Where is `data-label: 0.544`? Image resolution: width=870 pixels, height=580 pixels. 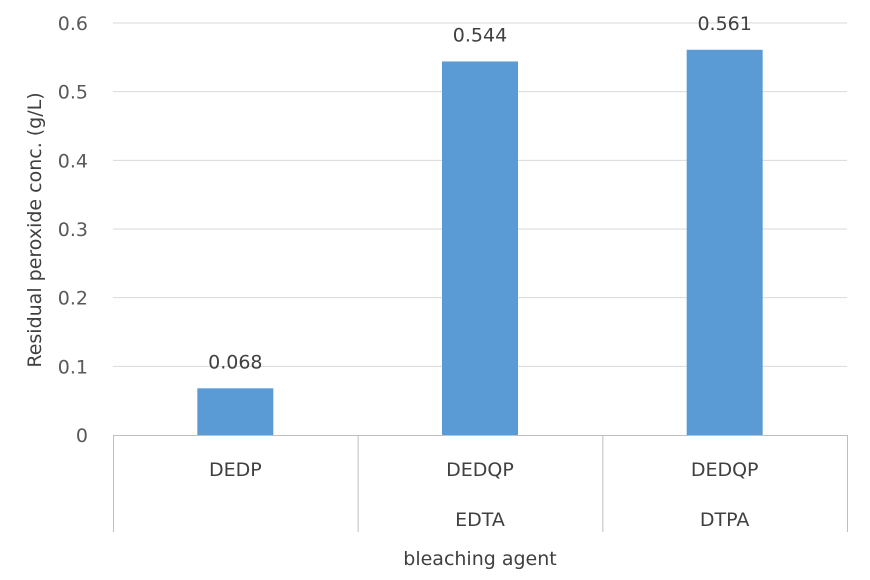 data-label: 0.544 is located at coordinates (480, 35).